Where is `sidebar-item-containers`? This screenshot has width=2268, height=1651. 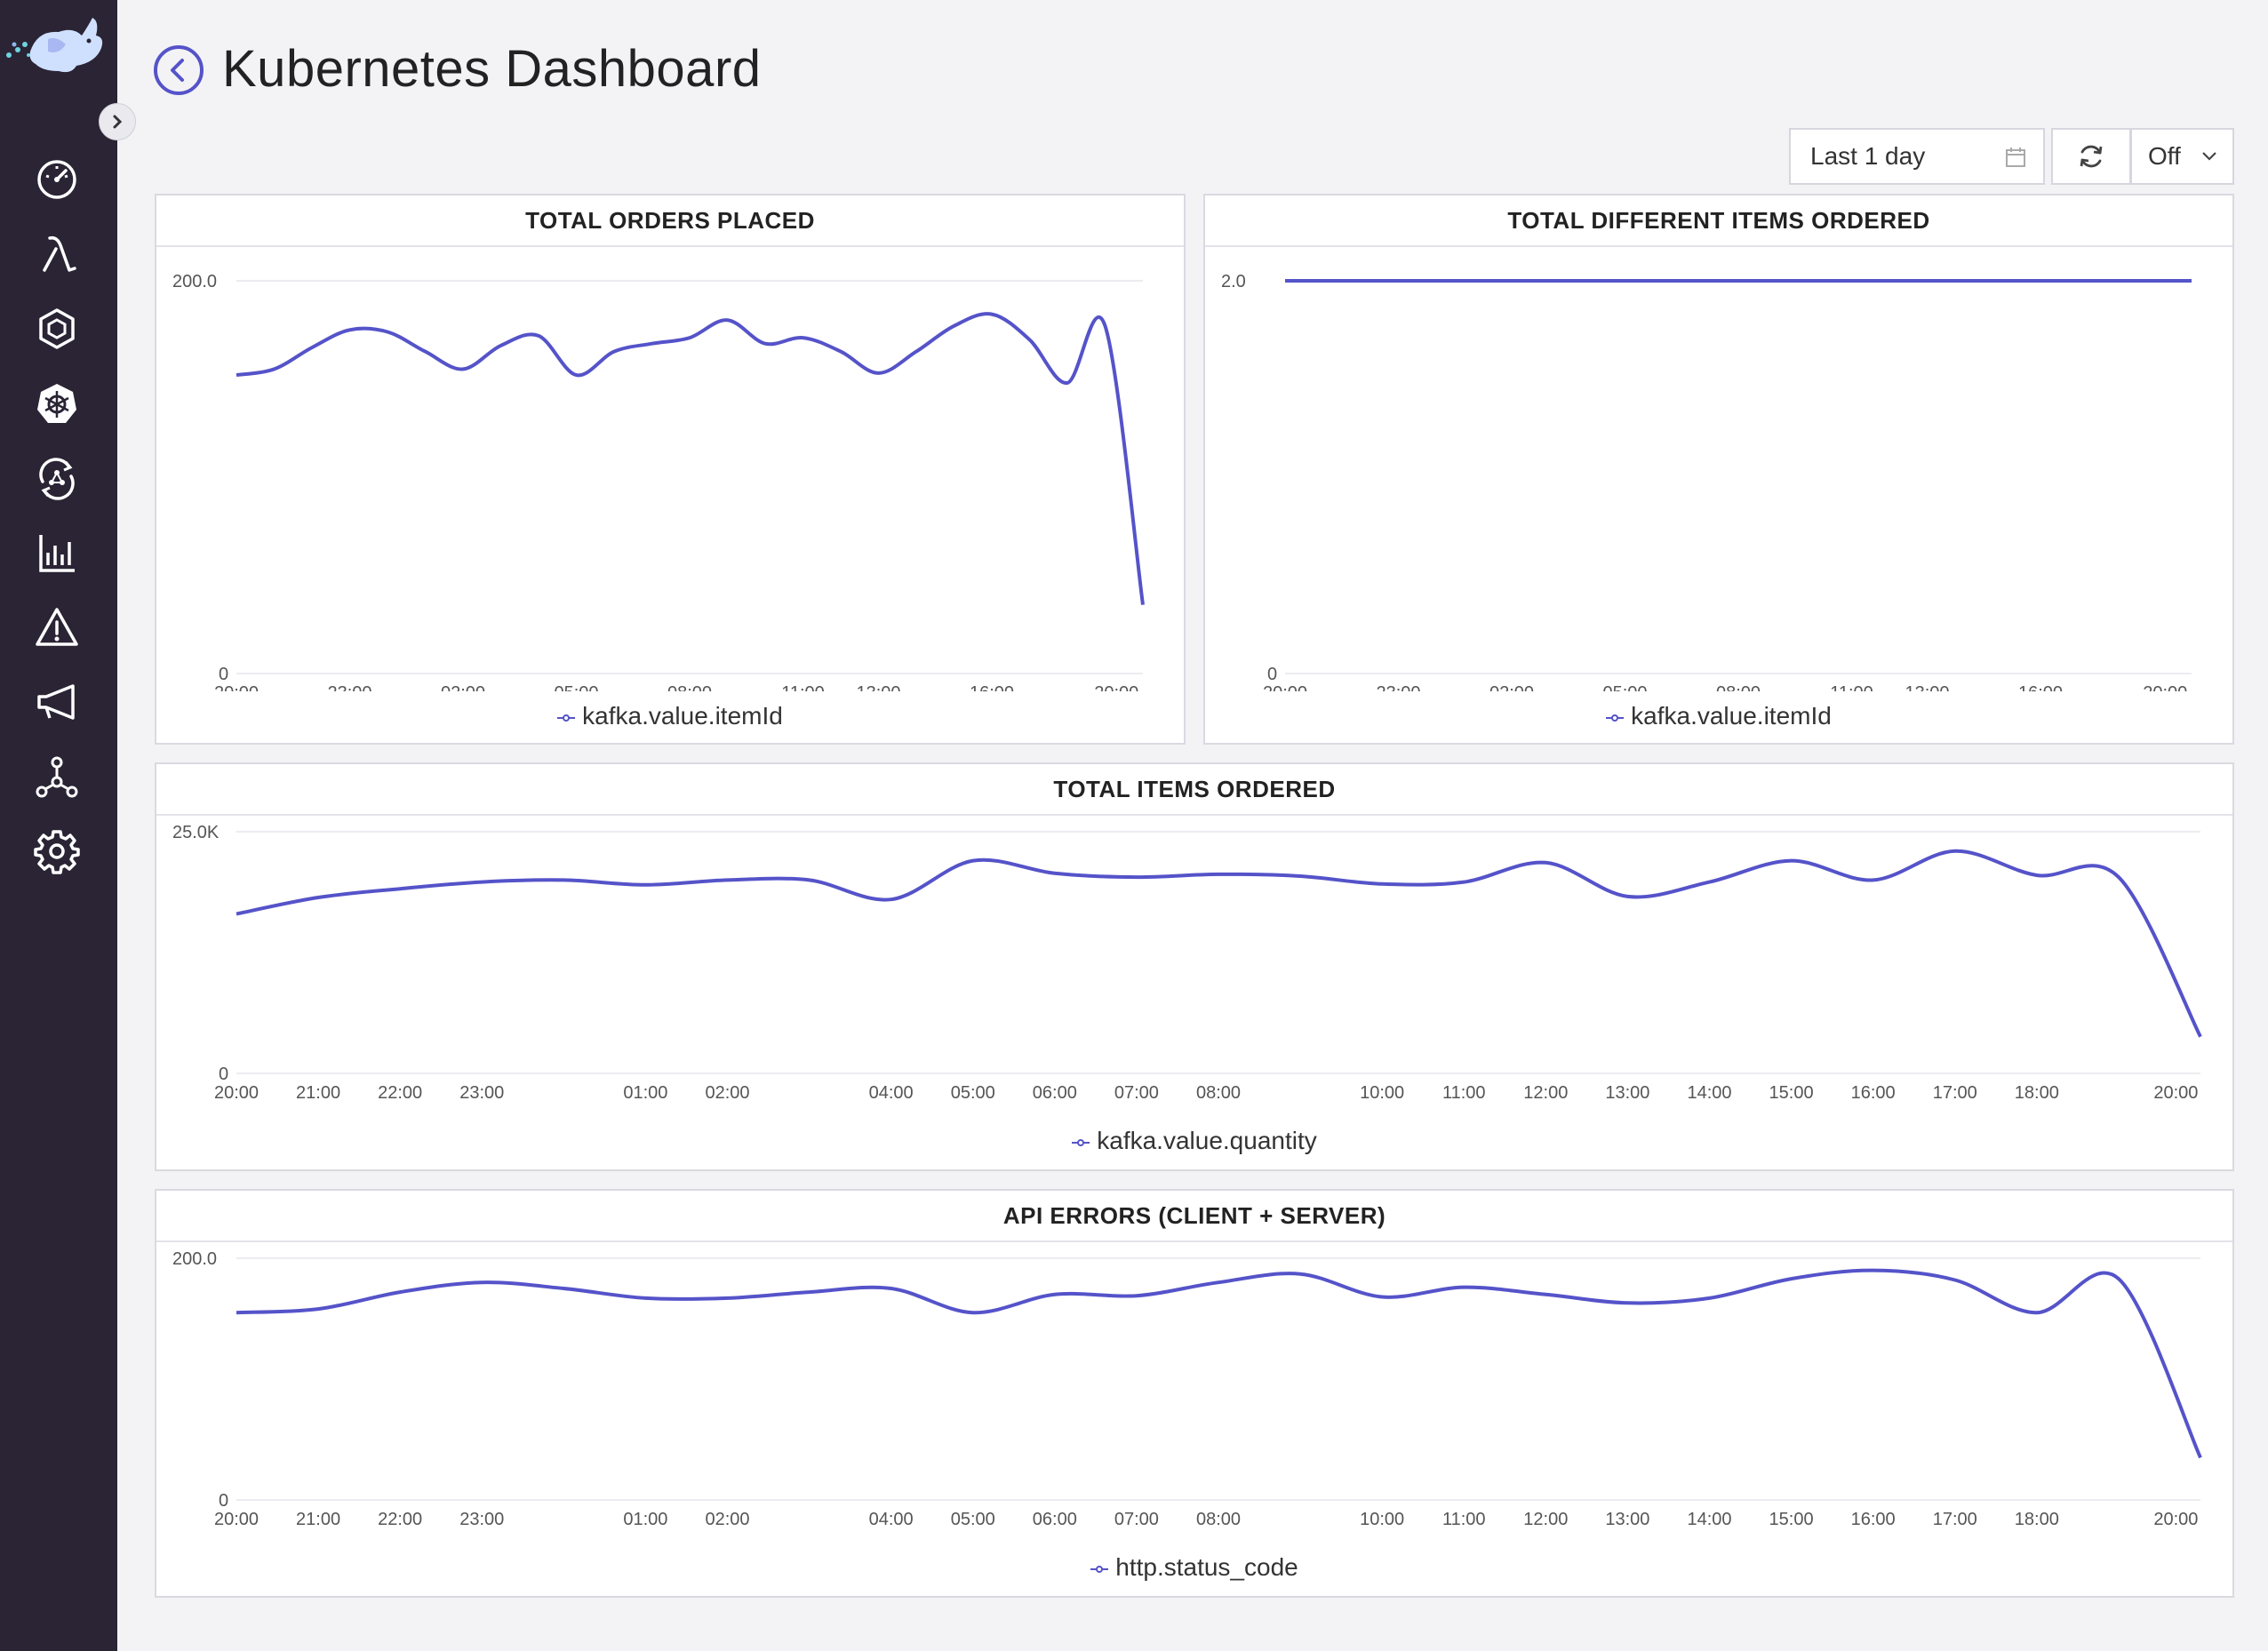 sidebar-item-containers is located at coordinates (57, 329).